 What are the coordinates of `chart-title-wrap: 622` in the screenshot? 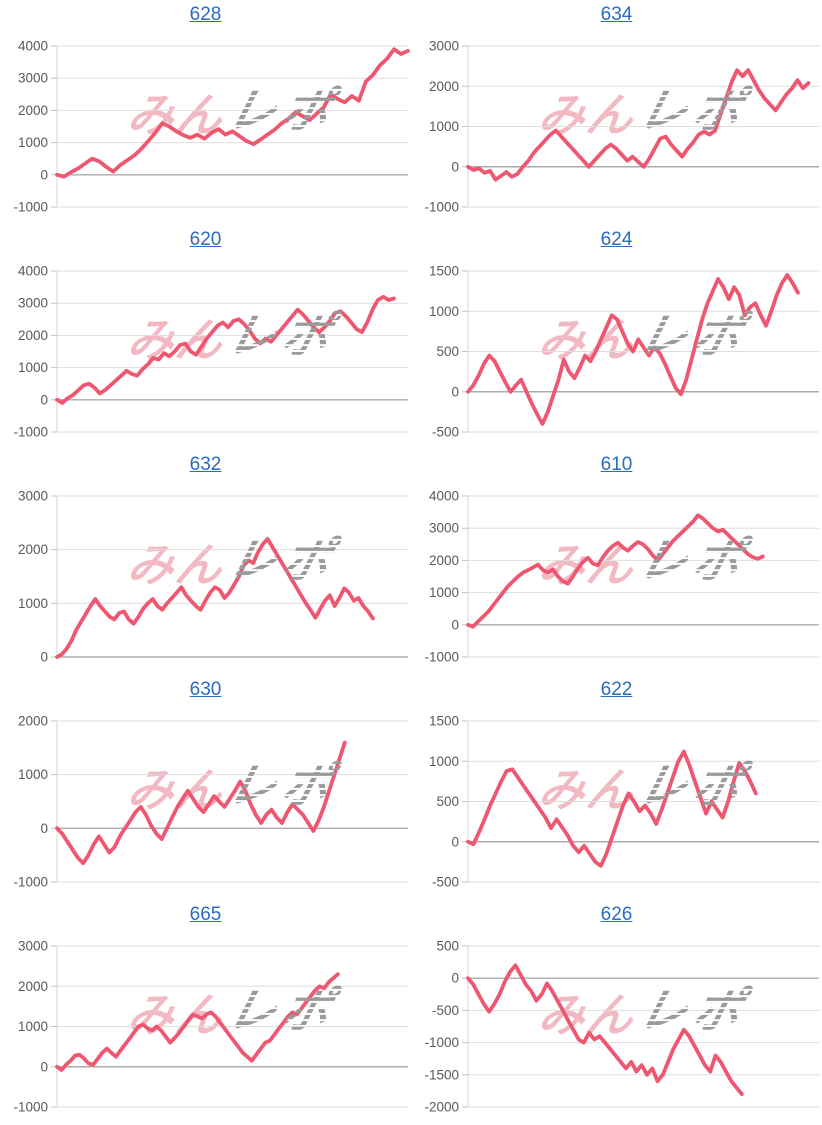 It's located at (616, 690).